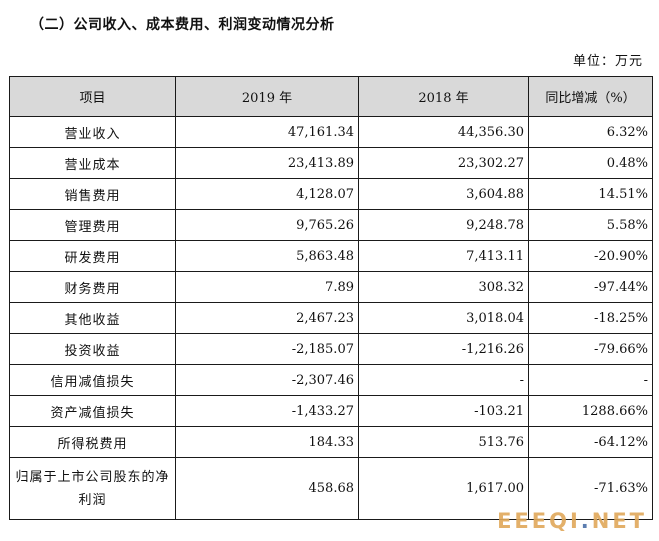 The height and width of the screenshot is (541, 659). I want to click on cell-change: 1288.66%, so click(590, 411).